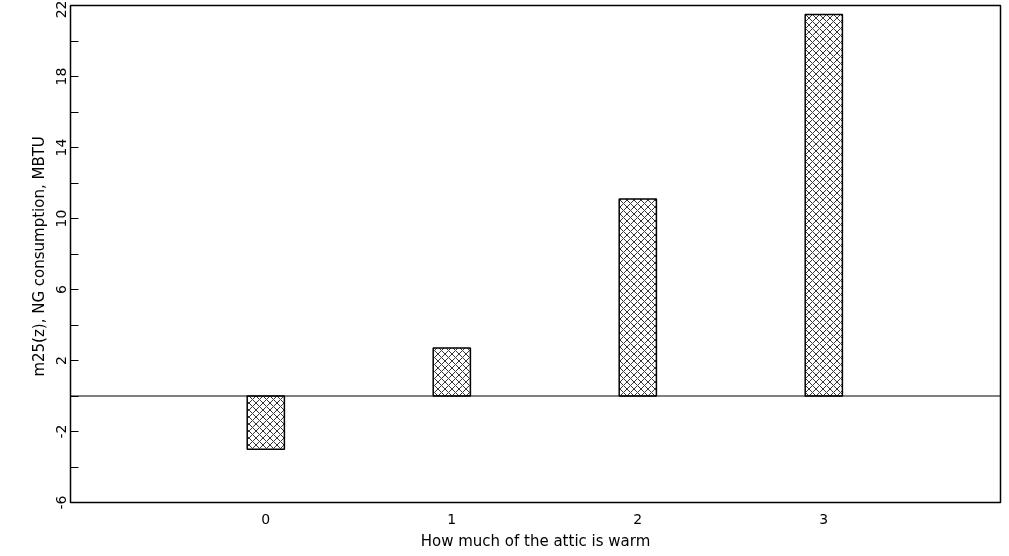  I want to click on y-tick-label: 18, so click(60, 76).